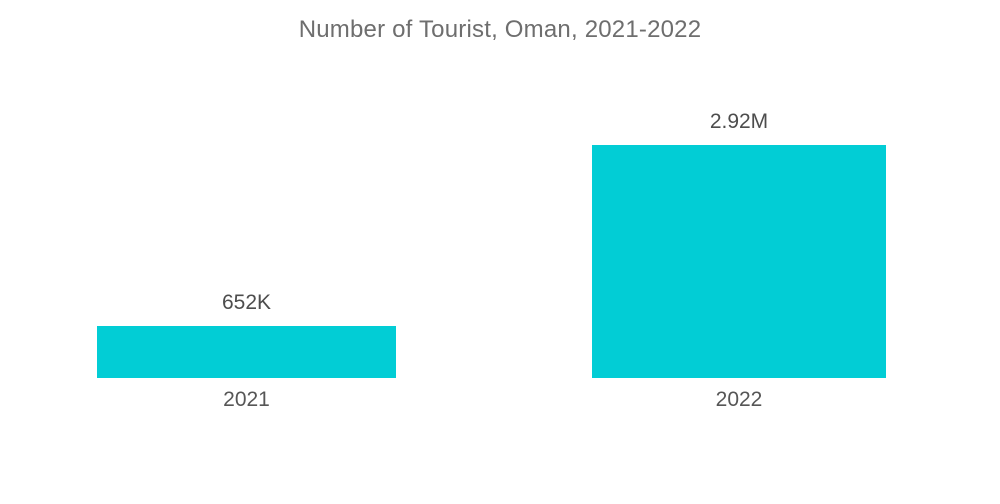 This screenshot has height=504, width=1000. I want to click on value-label-2021: 652K, so click(246, 302).